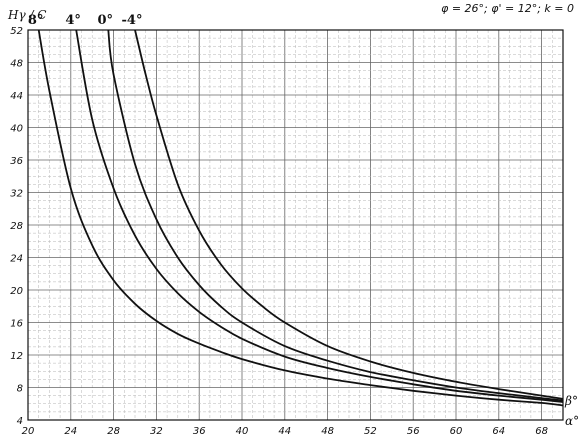 The image size is (578, 440). What do you see at coordinates (370, 431) in the screenshot?
I see `x-tick-label: 52` at bounding box center [370, 431].